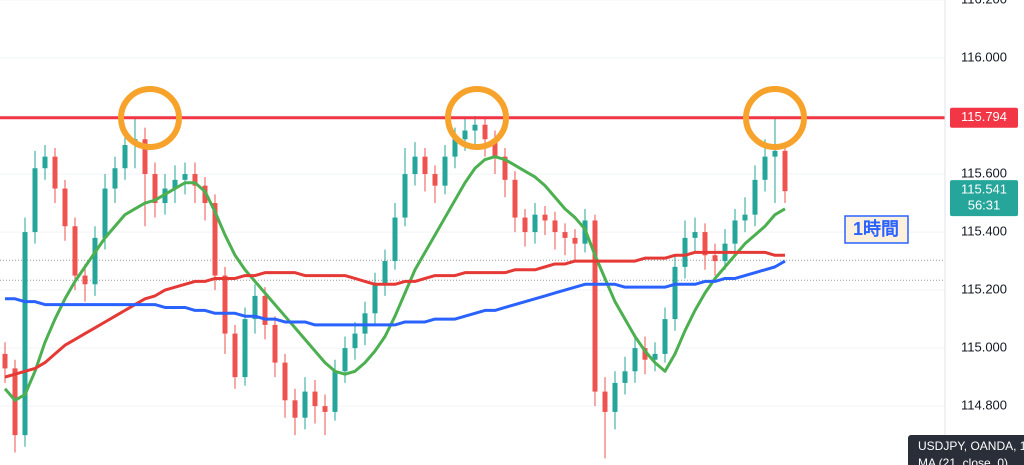 The width and height of the screenshot is (1024, 465). Describe the element at coordinates (984, 56) in the screenshot. I see `y-tick-label: 116.000` at that location.